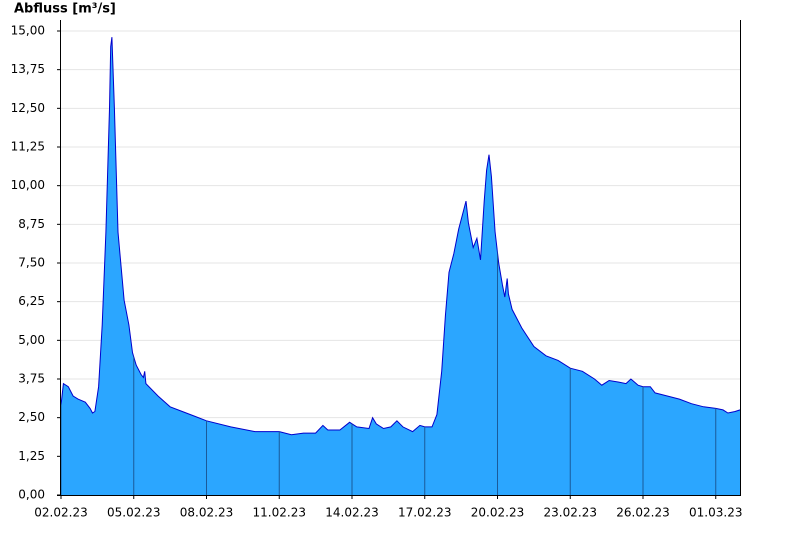 This screenshot has height=550, width=800. What do you see at coordinates (133, 513) in the screenshot?
I see `x-tick-label: 05.02.23` at bounding box center [133, 513].